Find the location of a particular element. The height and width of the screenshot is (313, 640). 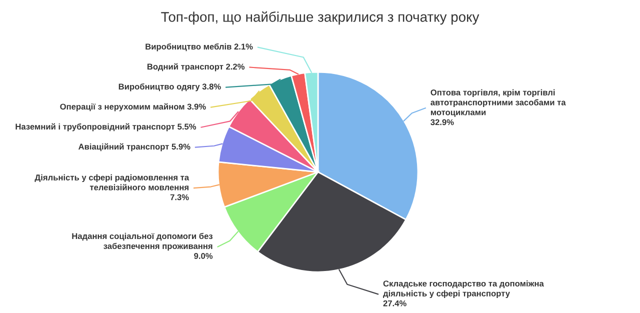

data-label: 32.9% is located at coordinates (442, 122).